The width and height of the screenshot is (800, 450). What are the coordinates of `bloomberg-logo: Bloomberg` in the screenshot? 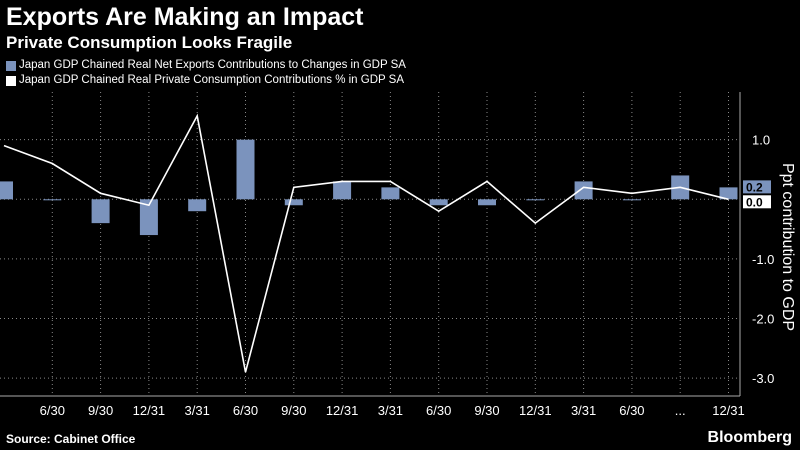 It's located at (749, 437).